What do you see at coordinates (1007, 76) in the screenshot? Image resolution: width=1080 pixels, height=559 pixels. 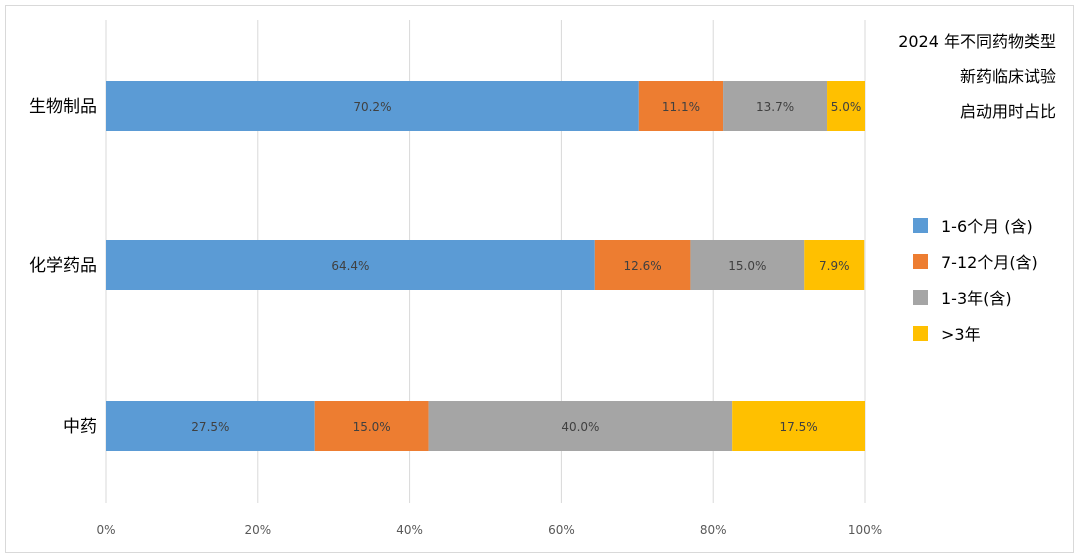 I see `chart-title-line-2: 新药临床试验` at bounding box center [1007, 76].